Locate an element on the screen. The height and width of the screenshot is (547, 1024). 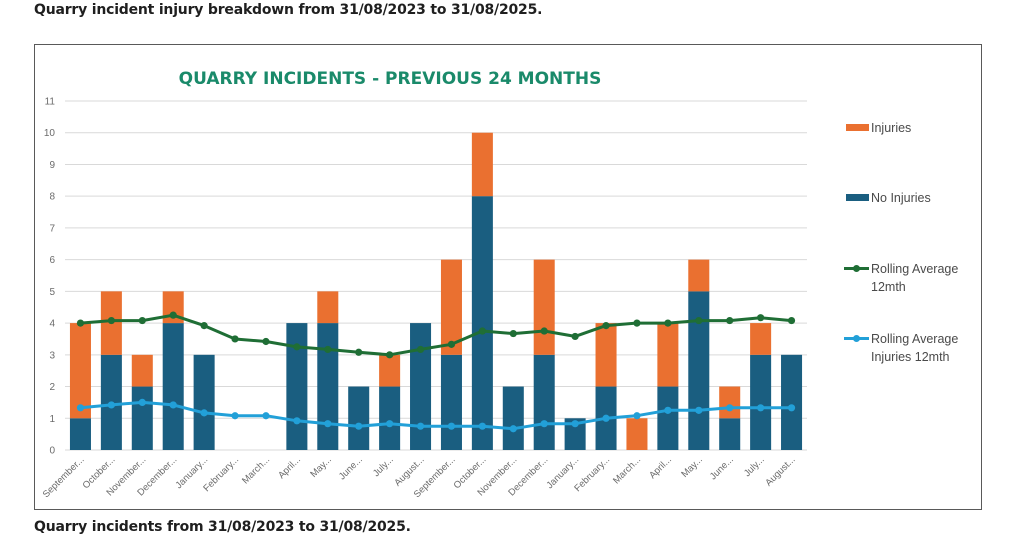
chart-title: QUARRY INCIDENTS - PREVIOUS 24 MONTHS is located at coordinates (390, 79).